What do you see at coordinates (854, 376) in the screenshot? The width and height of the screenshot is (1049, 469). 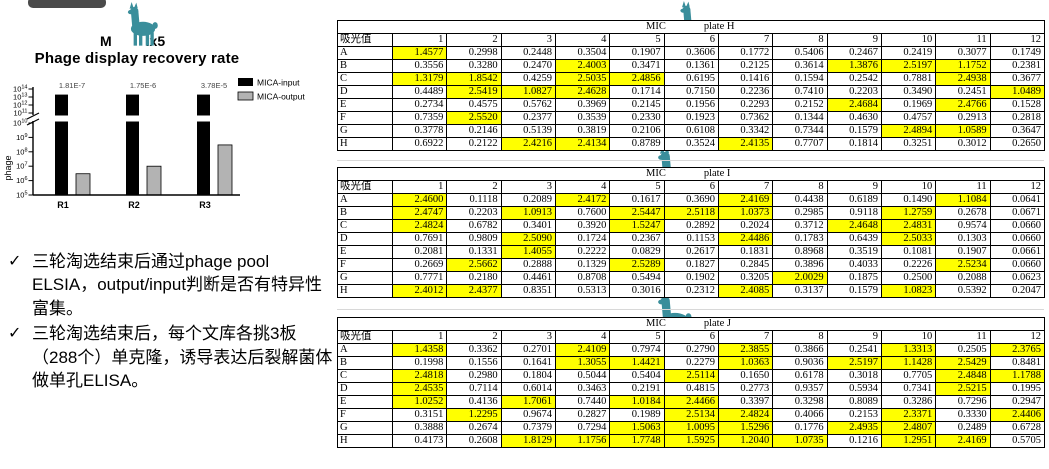 I see `absorbance-cell: 0.3018` at bounding box center [854, 376].